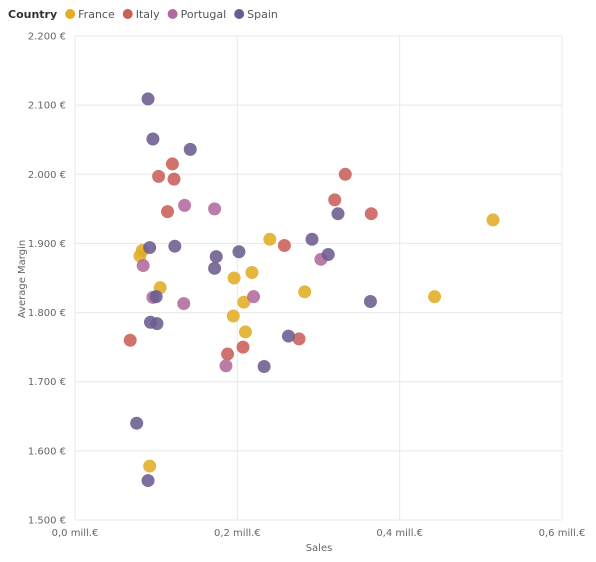  What do you see at coordinates (47, 521) in the screenshot?
I see `y-tick-label: 1.500 €` at bounding box center [47, 521].